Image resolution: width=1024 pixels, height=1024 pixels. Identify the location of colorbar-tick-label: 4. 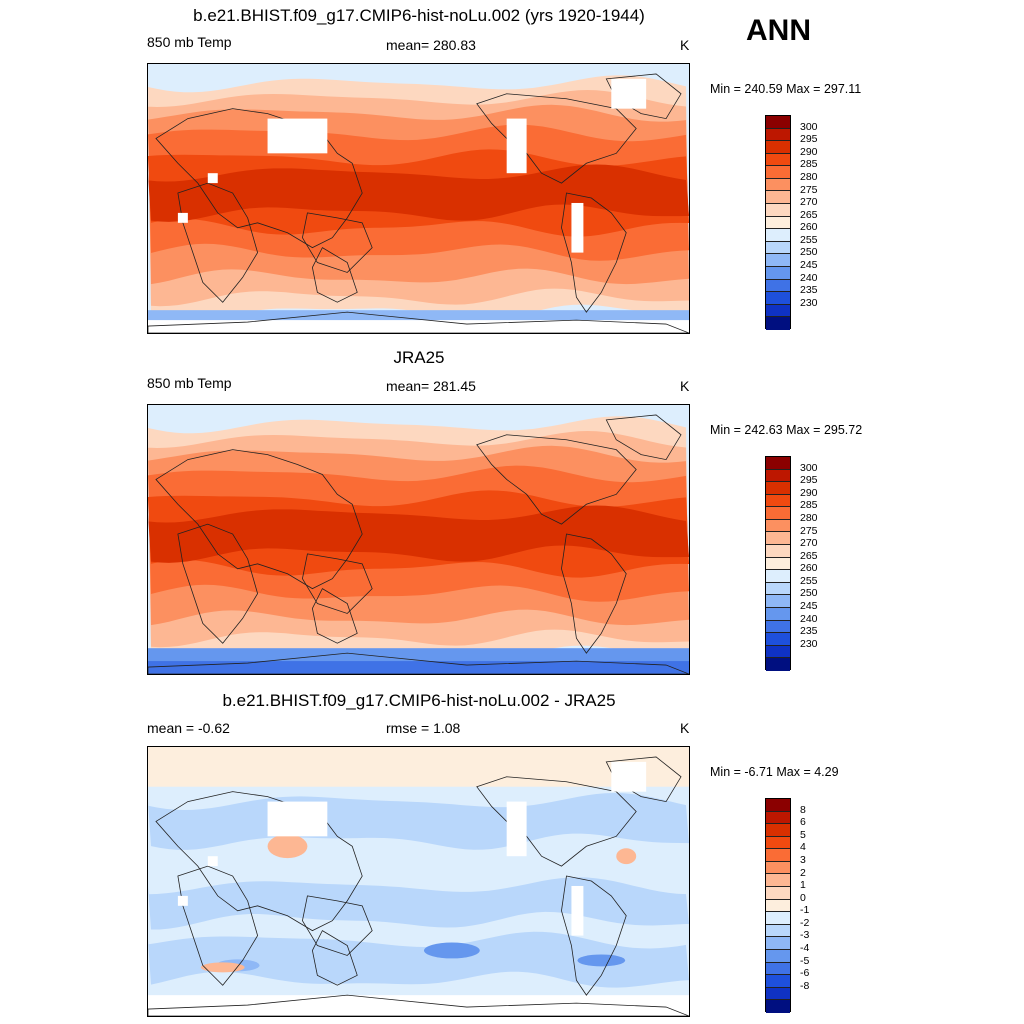
(803, 847).